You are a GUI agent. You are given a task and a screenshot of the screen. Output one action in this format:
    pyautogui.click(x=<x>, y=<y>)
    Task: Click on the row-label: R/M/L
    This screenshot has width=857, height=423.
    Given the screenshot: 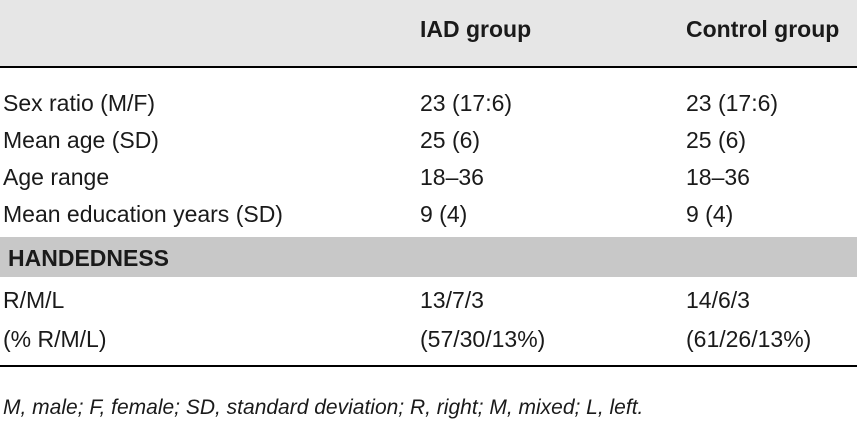 What is the action you would take?
    pyautogui.click(x=34, y=300)
    